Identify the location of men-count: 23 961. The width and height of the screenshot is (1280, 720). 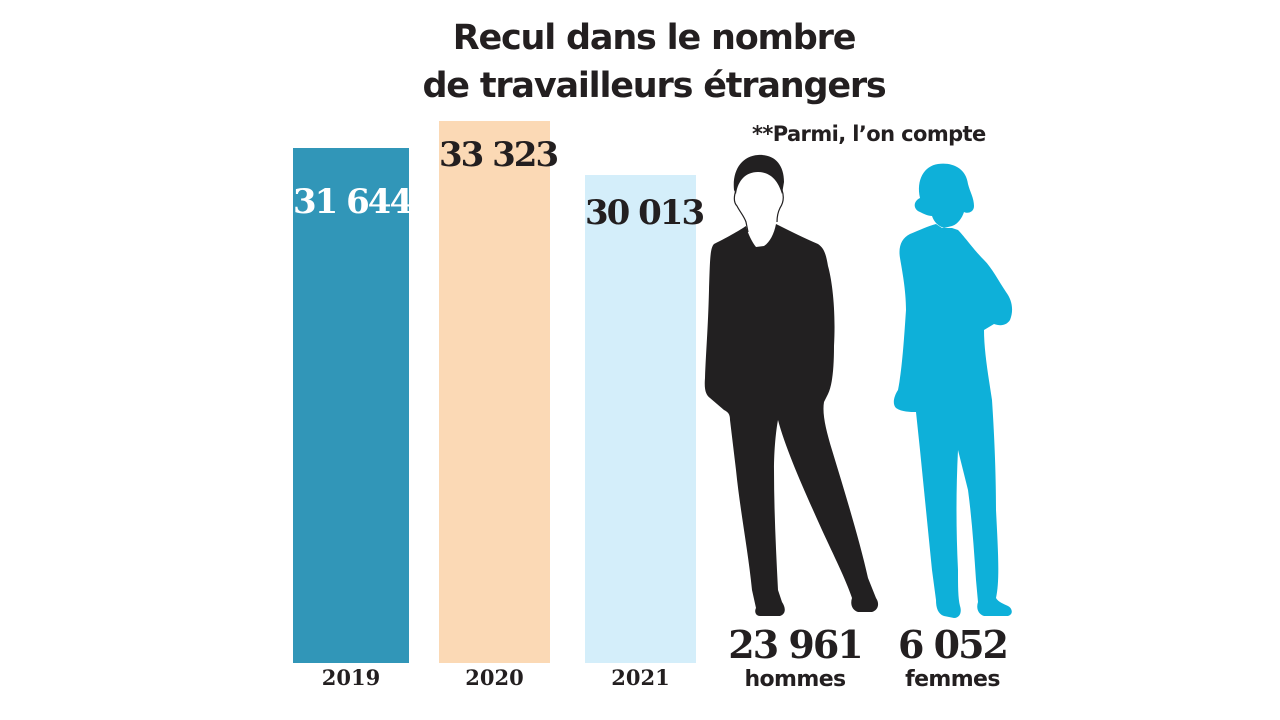
(795, 644).